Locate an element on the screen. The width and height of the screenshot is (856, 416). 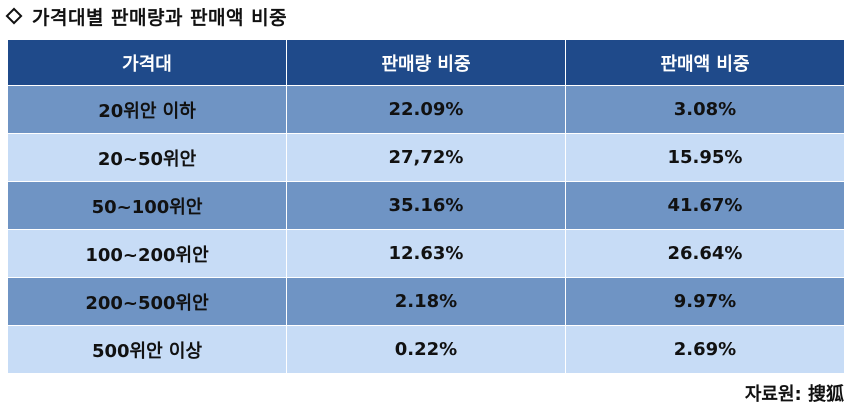
page-title: 가격대별 판매량과 판매액 비중 is located at coordinates (145, 16).